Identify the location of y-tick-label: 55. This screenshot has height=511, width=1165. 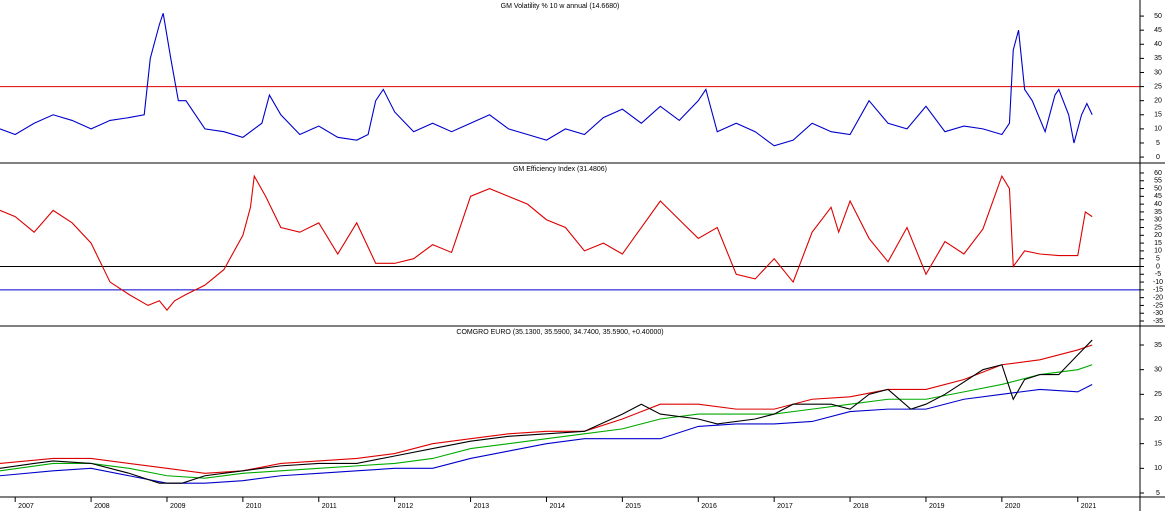
(1158, 181).